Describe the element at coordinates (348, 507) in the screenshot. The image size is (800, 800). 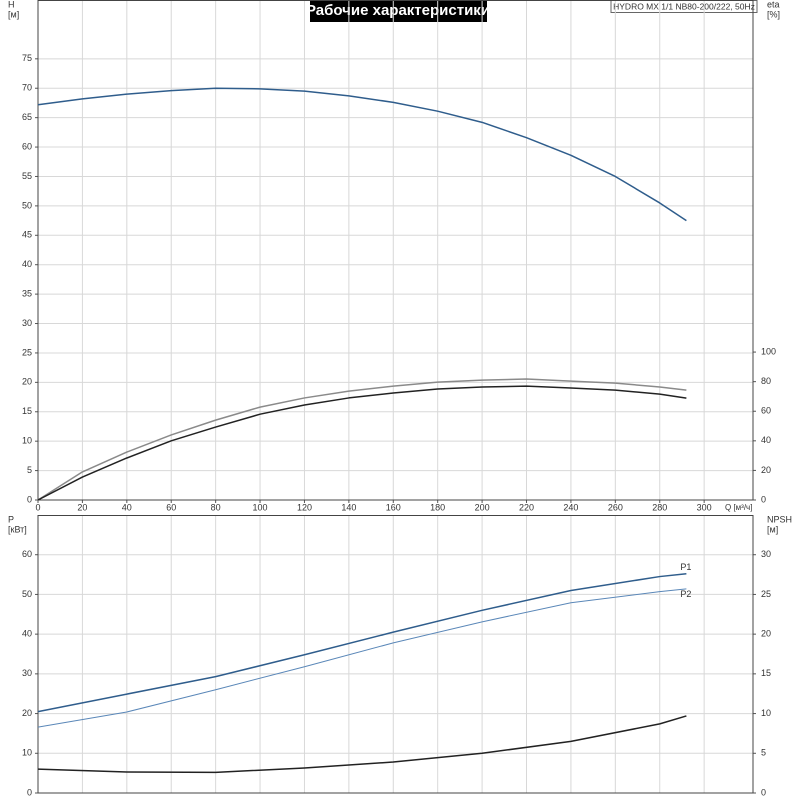
I see `x-tick-label: 140` at that location.